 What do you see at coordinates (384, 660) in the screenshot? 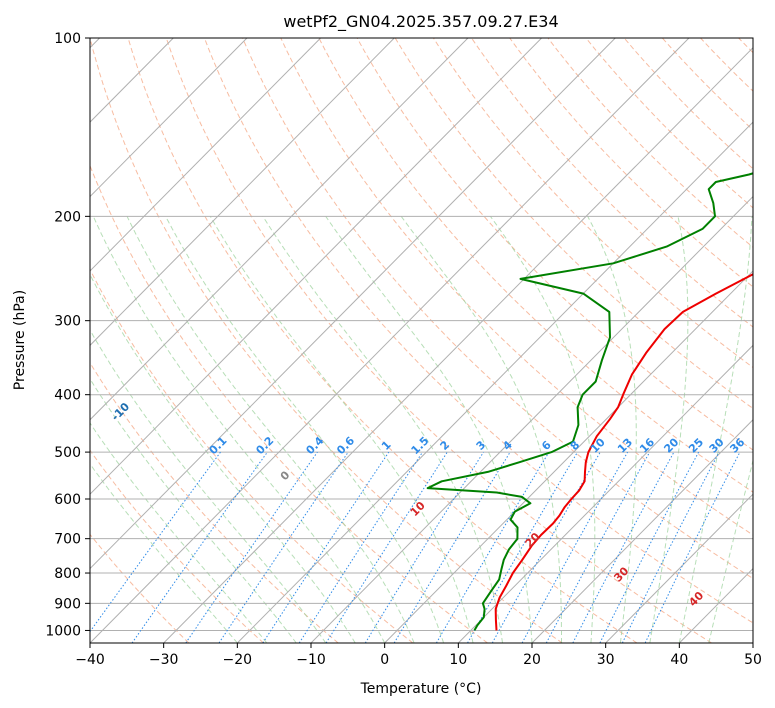
I see `x-tick-label: 0` at bounding box center [384, 660].